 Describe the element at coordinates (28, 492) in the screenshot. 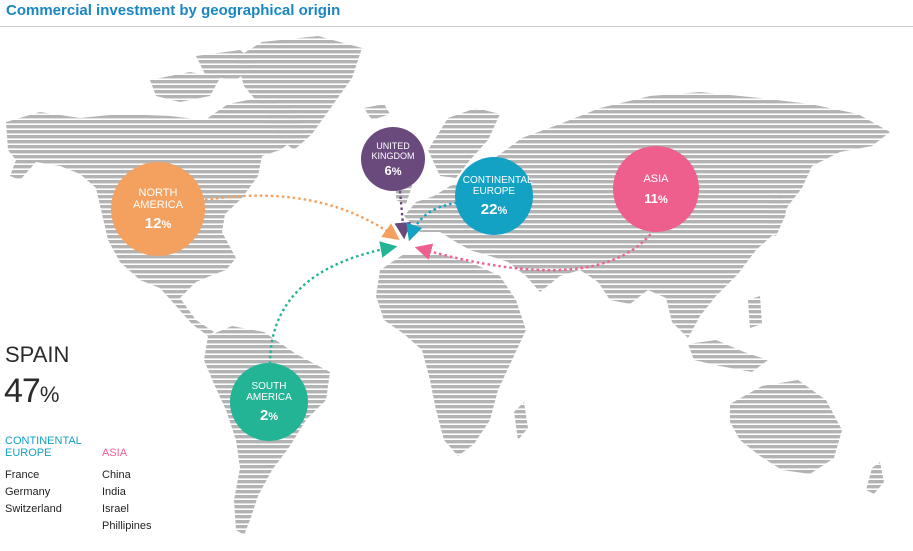

I see `list-item: Germany` at that location.